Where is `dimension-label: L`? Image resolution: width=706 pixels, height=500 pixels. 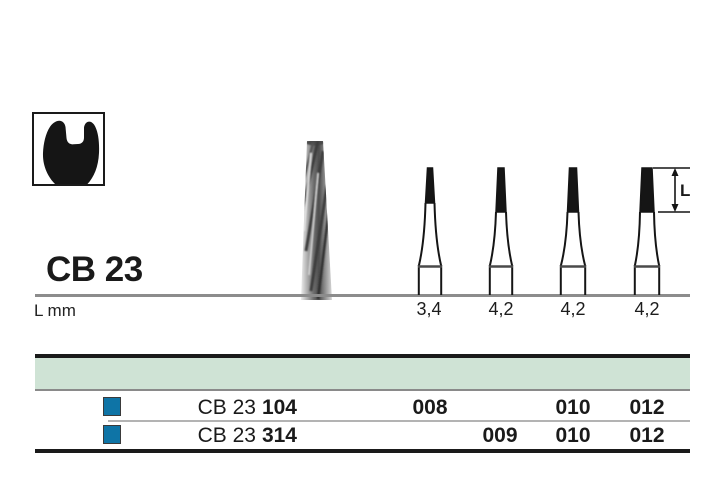
dimension-label: L is located at coordinates (685, 190).